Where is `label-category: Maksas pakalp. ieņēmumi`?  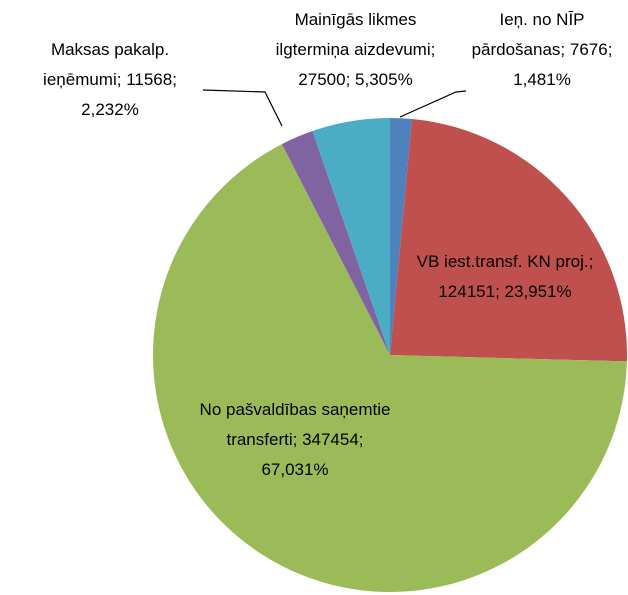
label-category: Maksas pakalp. ieņēmumi is located at coordinates (106, 64).